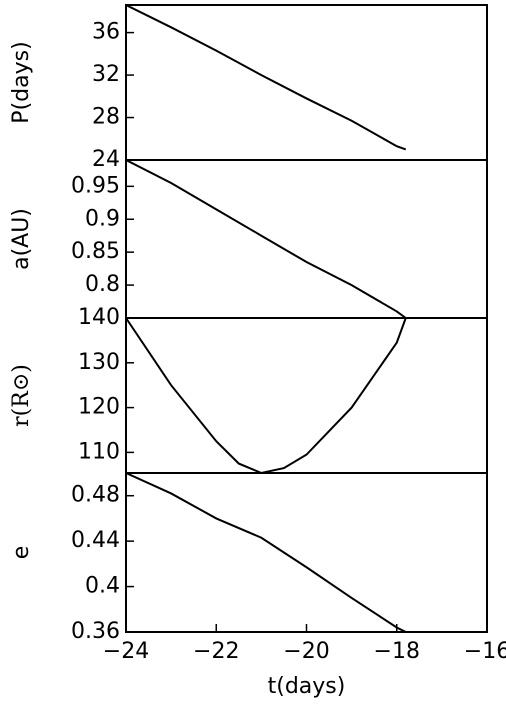 This screenshot has height=721, width=506. What do you see at coordinates (99, 451) in the screenshot?
I see `y-tick-label: 110` at bounding box center [99, 451].